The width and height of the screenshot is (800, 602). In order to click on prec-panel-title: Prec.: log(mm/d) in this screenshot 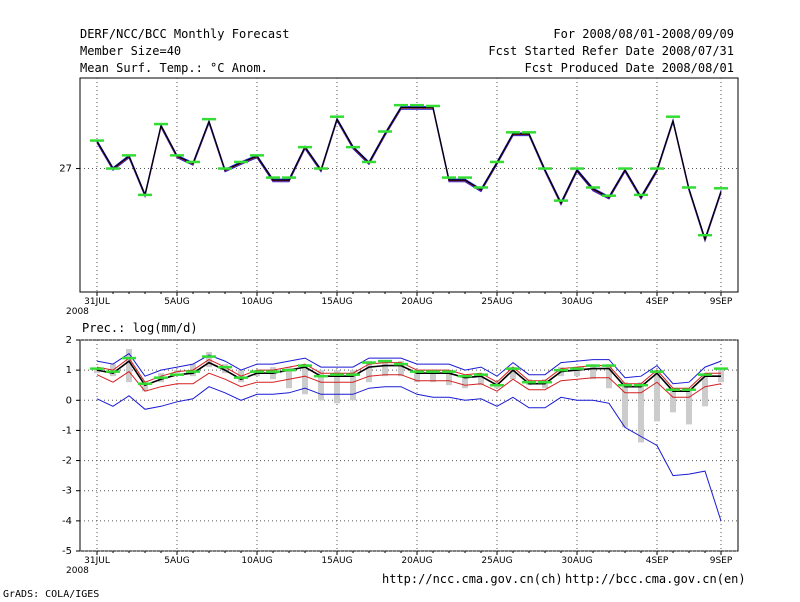, I will do `click(140, 328)`.